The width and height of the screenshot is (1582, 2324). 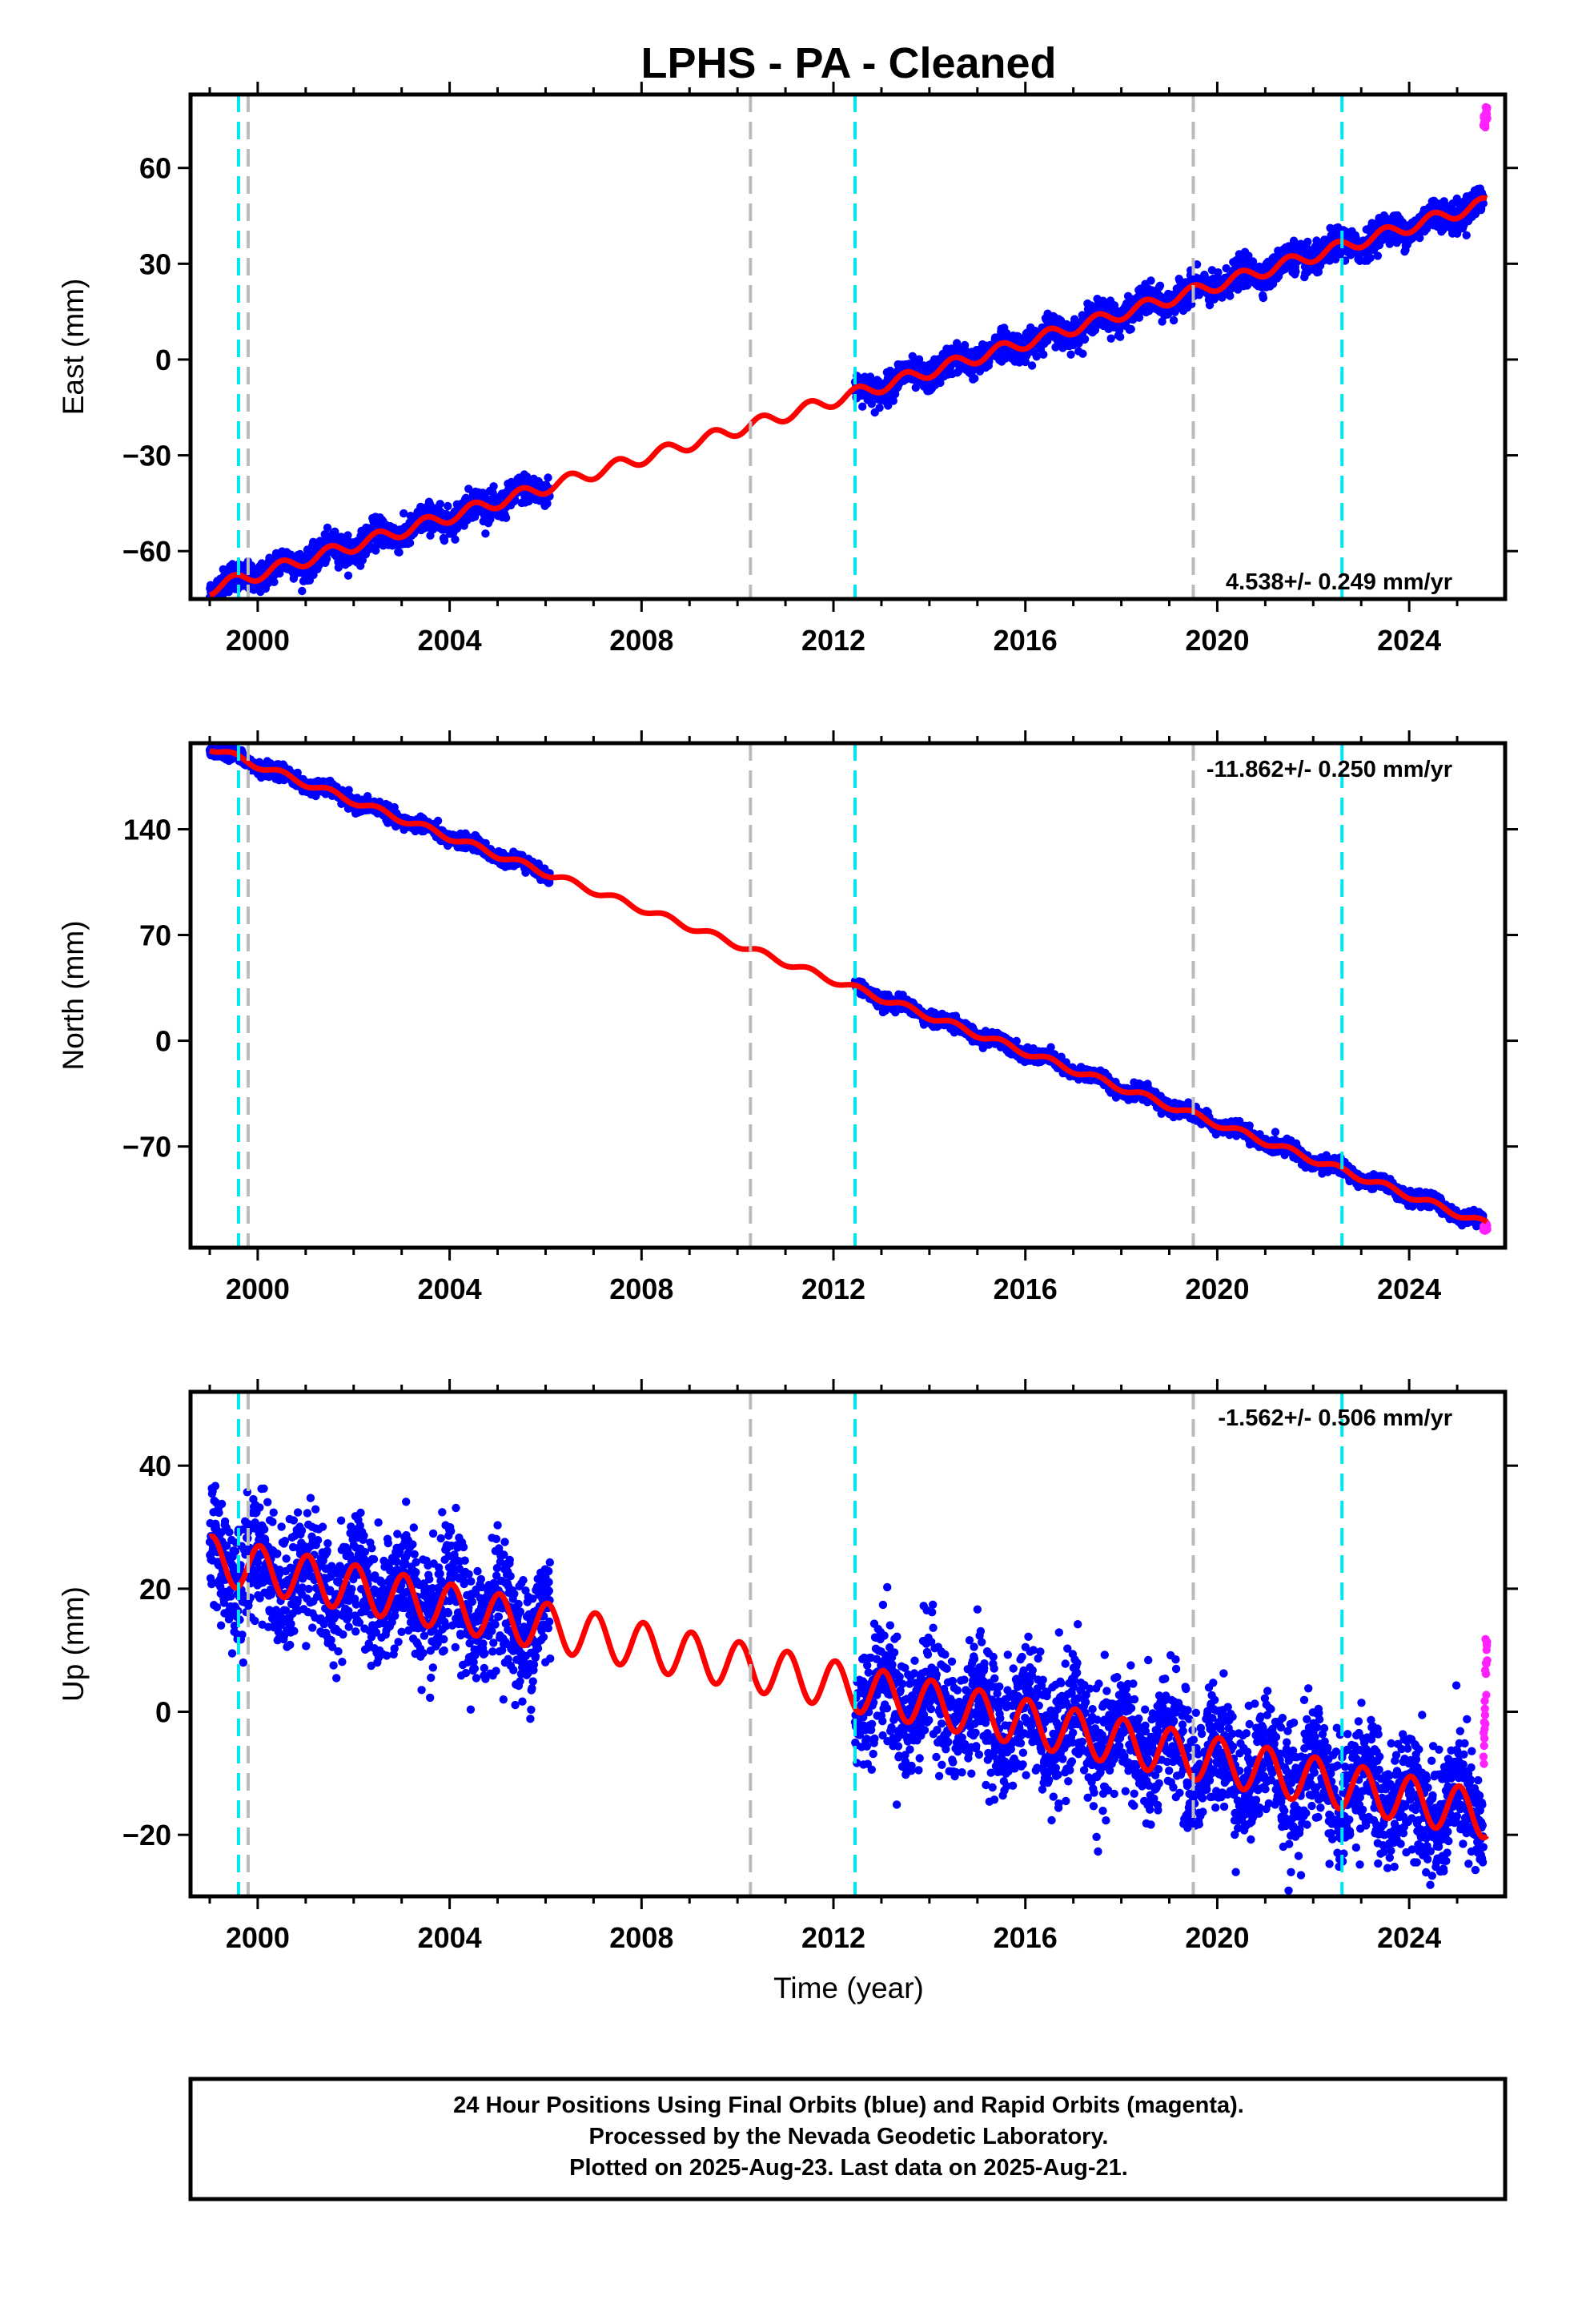 What do you see at coordinates (258, 640) in the screenshot?
I see `x-tick-label: 2000` at bounding box center [258, 640].